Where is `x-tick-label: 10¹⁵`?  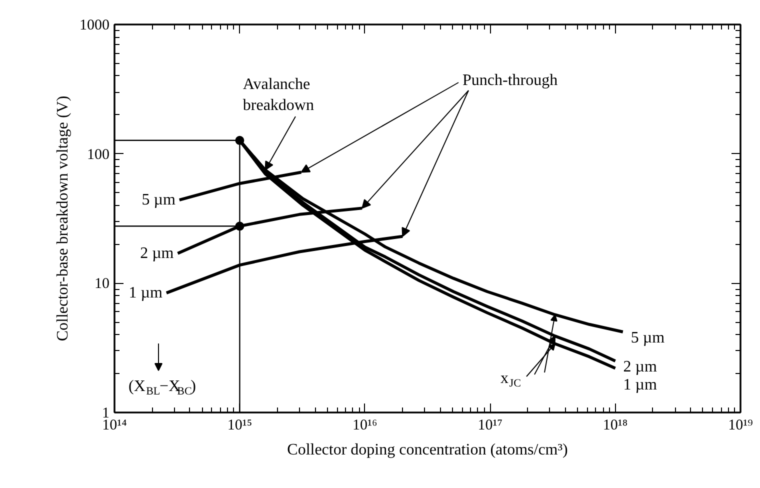 x-tick-label: 10¹⁵ is located at coordinates (239, 426).